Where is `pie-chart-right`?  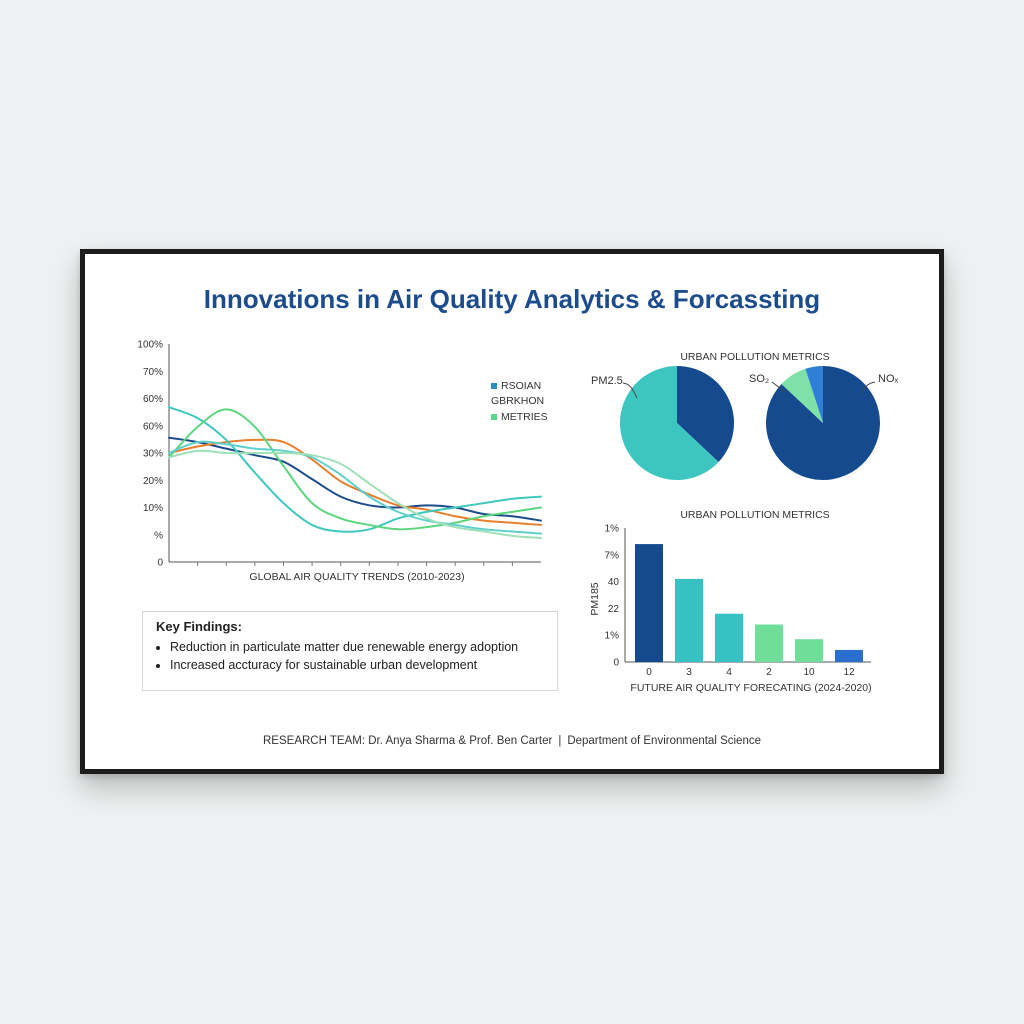 pie-chart-right is located at coordinates (823, 423).